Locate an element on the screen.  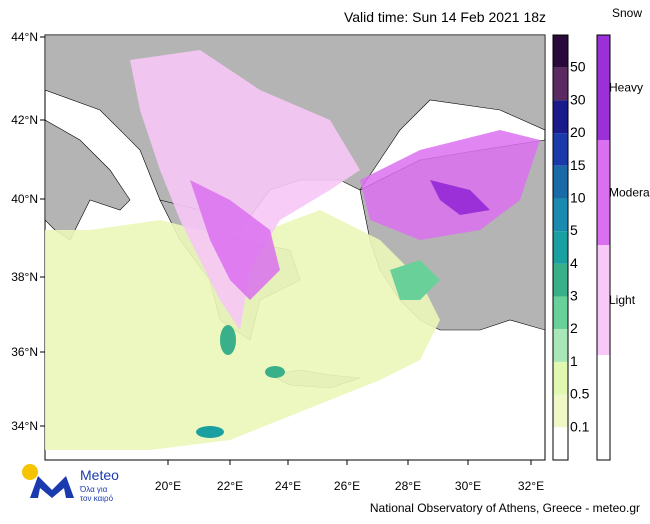
title: Valid time: Sun 14 Feb 2021 18z is located at coordinates (445, 17).